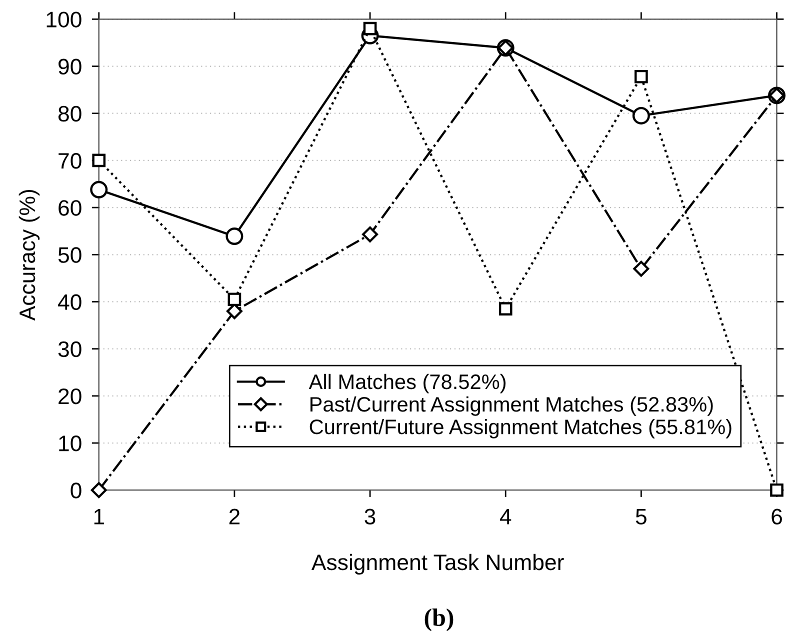 Image resolution: width=791 pixels, height=639 pixels. What do you see at coordinates (641, 516) in the screenshot?
I see `x-tick-label: 5` at bounding box center [641, 516].